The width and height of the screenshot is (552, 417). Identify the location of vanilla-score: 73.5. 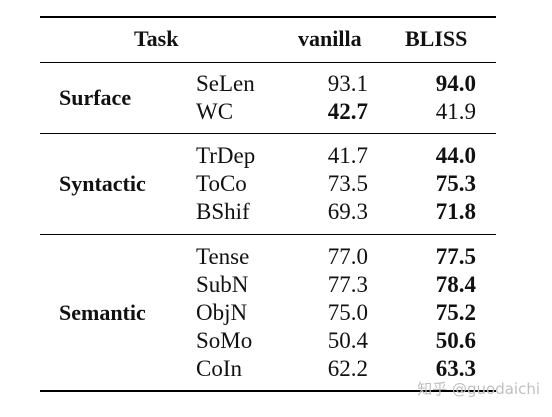
(347, 183).